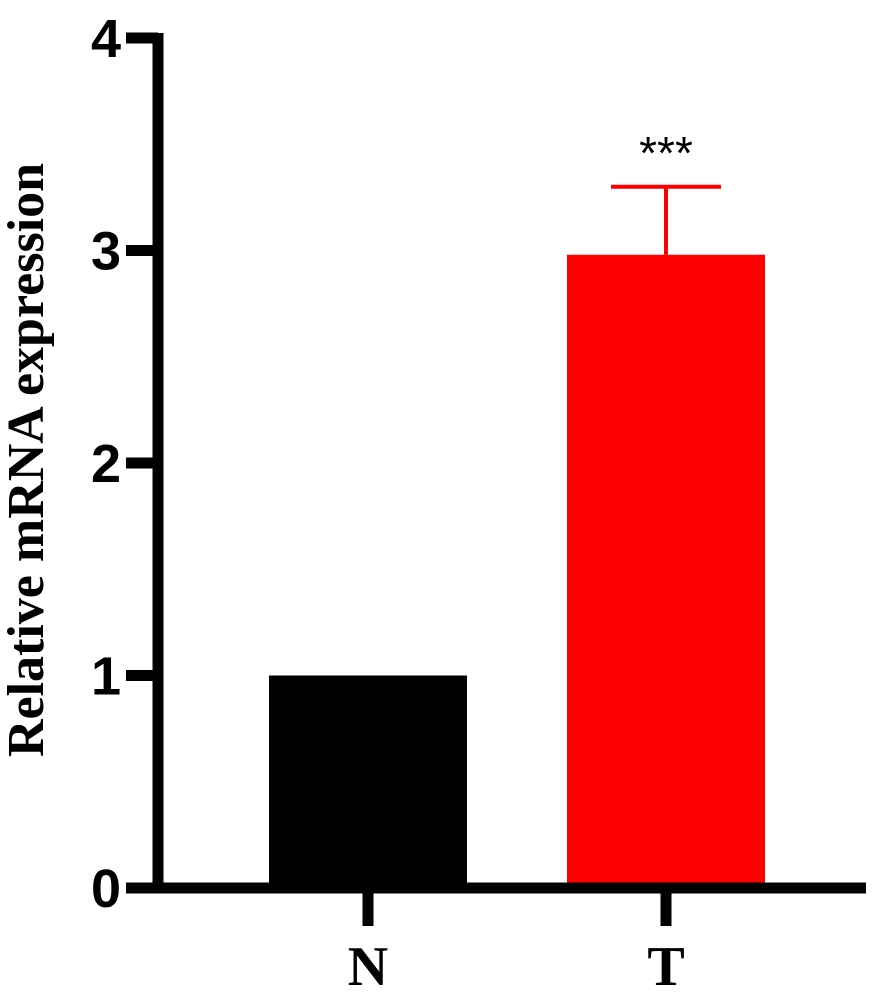  What do you see at coordinates (665, 964) in the screenshot?
I see `x-tick-label: T` at bounding box center [665, 964].